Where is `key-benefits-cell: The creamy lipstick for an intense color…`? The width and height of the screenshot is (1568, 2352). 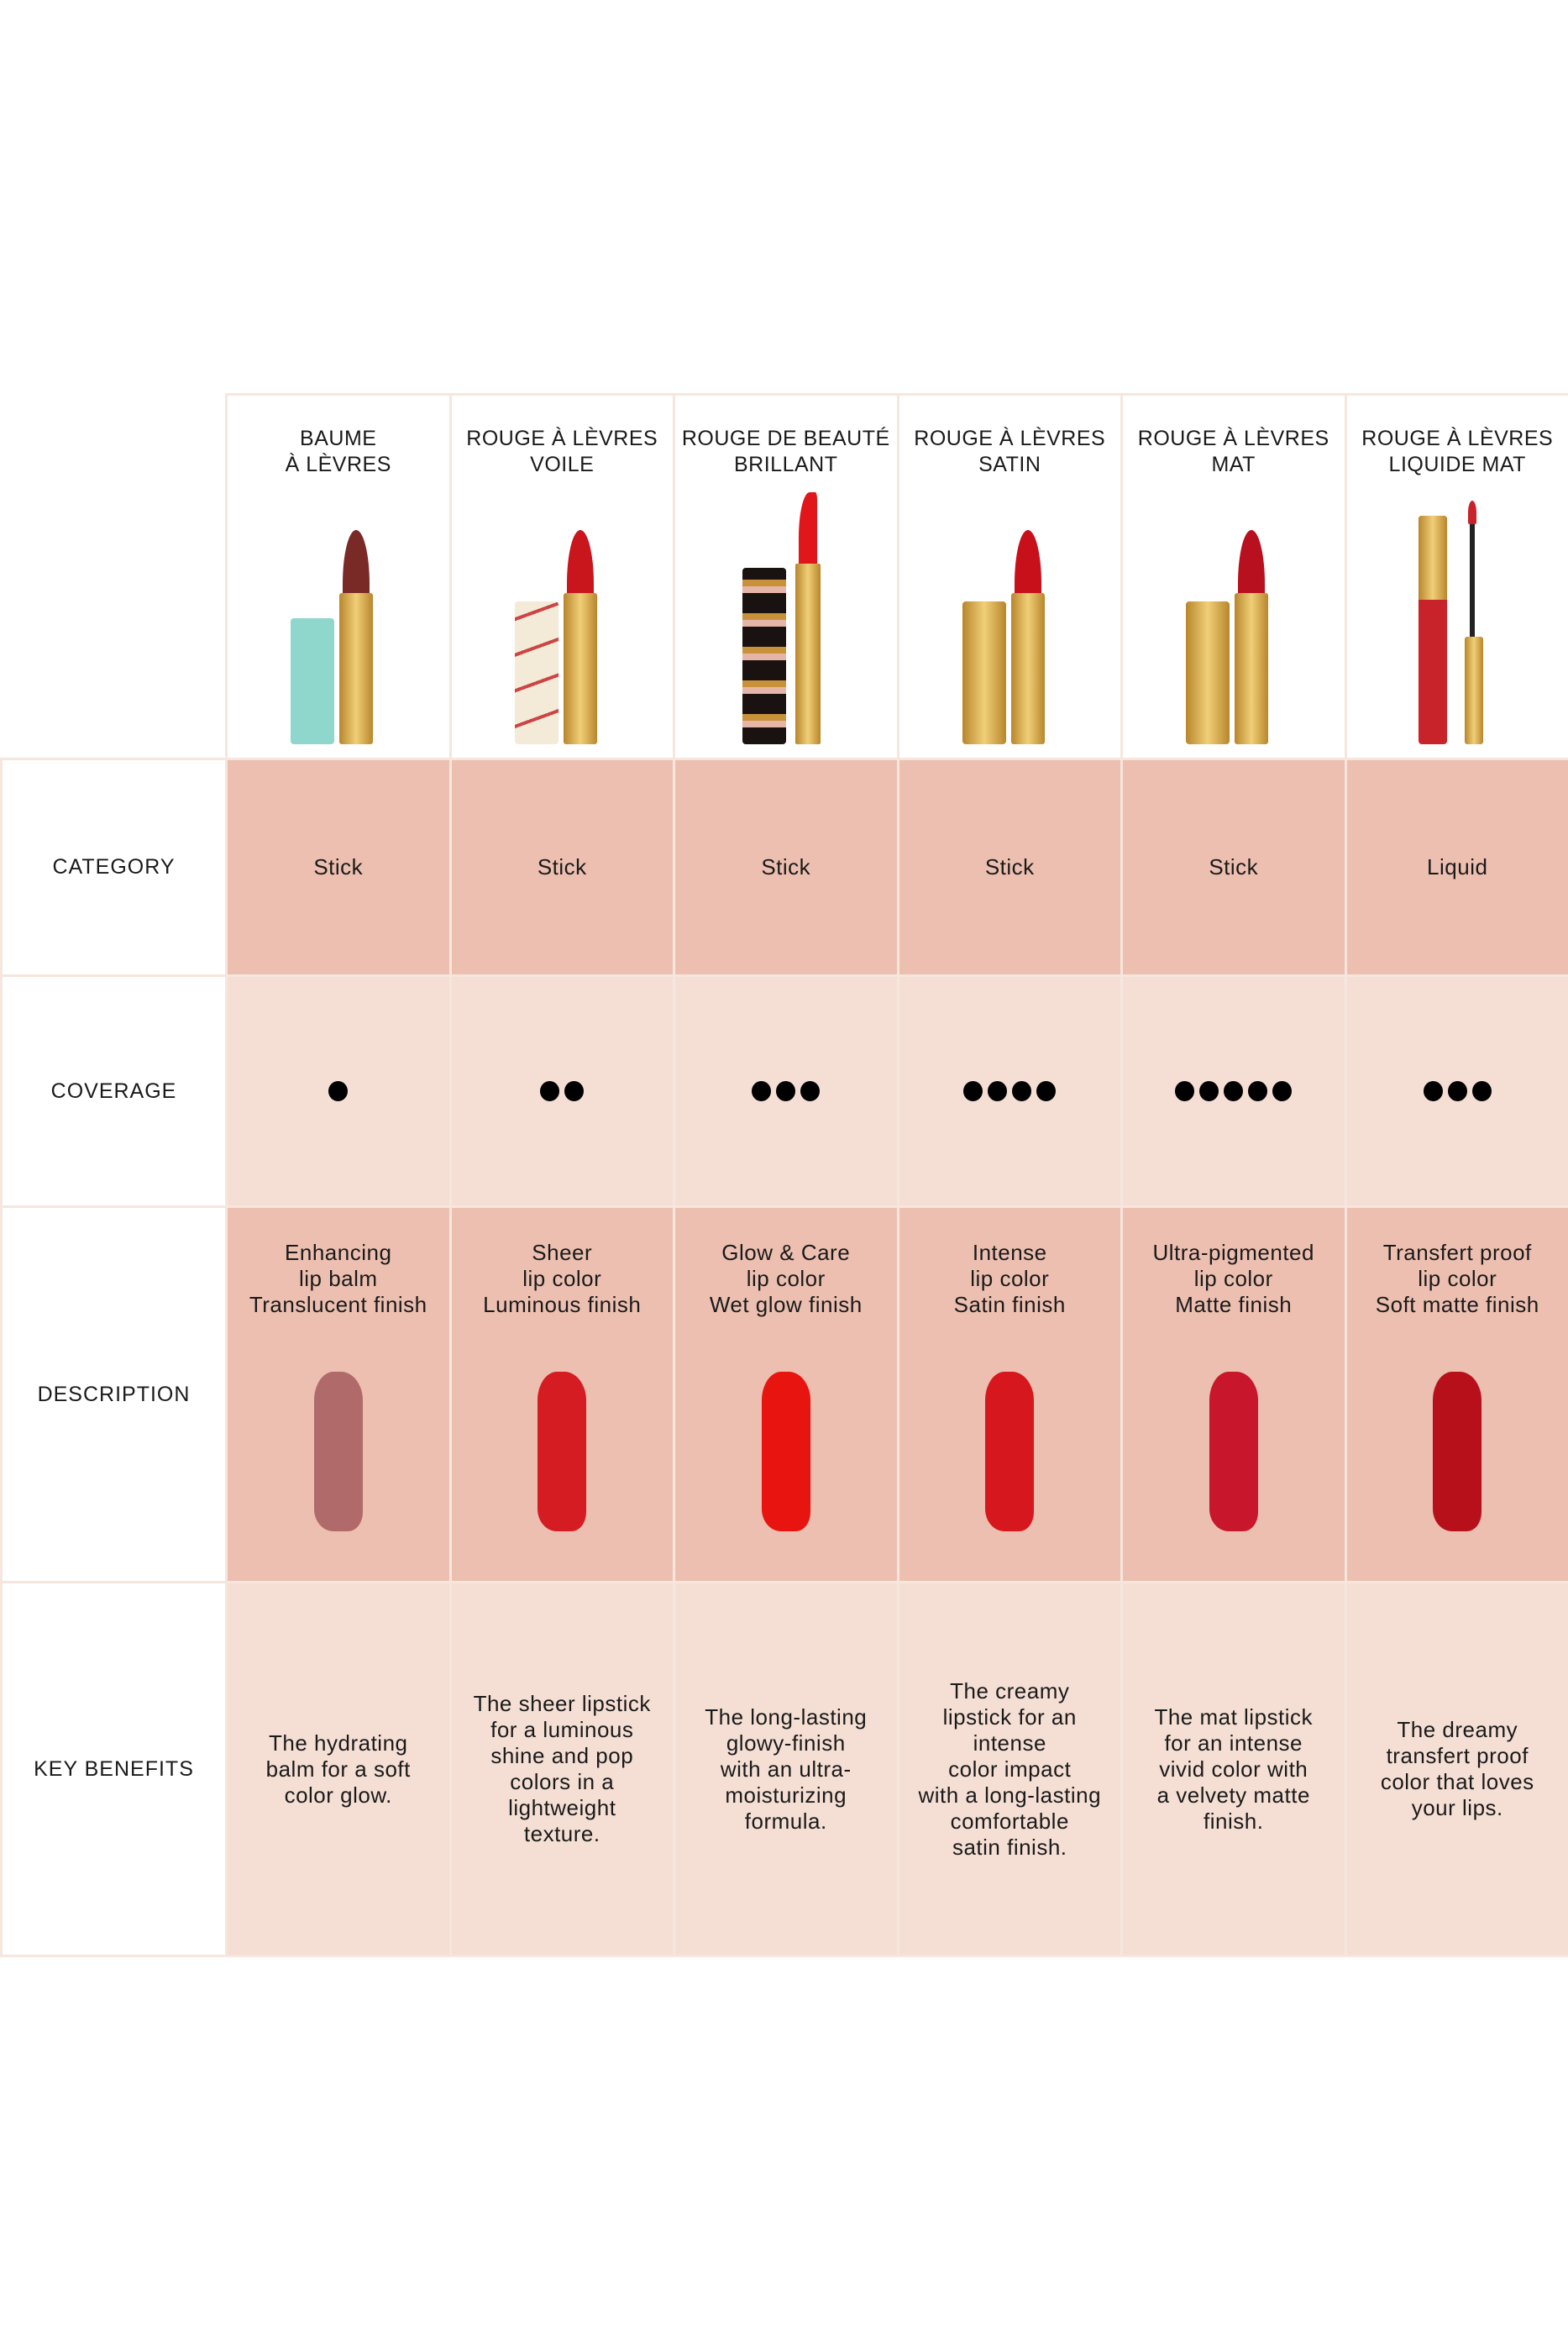
key-benefits-cell: The creamy lipstick for an intense color… is located at coordinates (1008, 1769).